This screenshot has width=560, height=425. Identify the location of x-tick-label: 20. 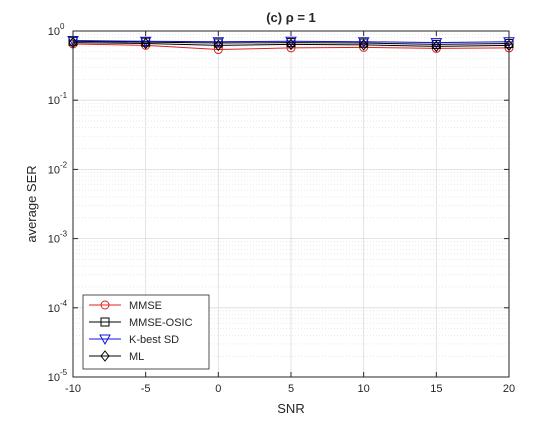
(509, 389).